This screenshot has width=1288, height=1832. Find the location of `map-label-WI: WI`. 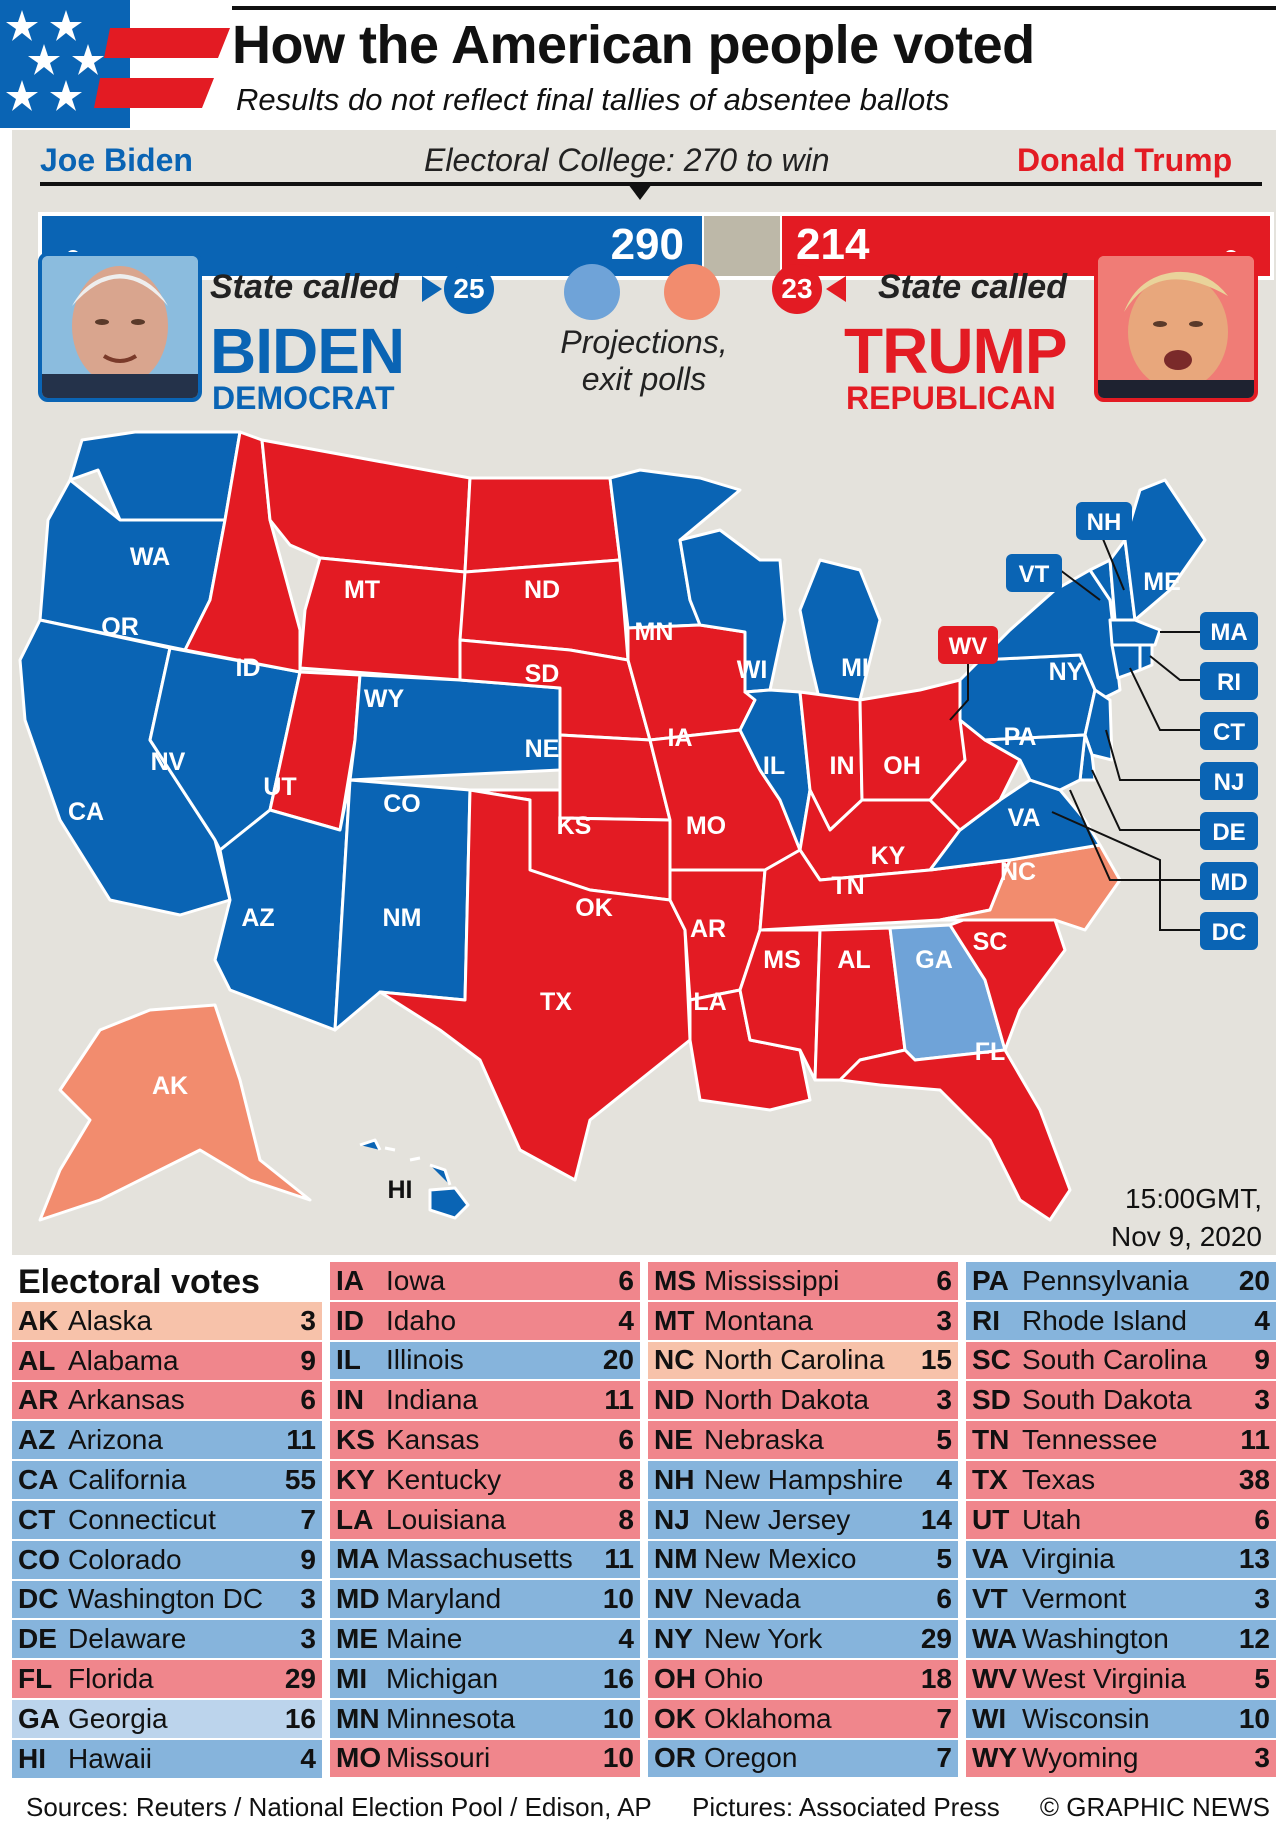

map-label-WI: WI is located at coordinates (752, 670).